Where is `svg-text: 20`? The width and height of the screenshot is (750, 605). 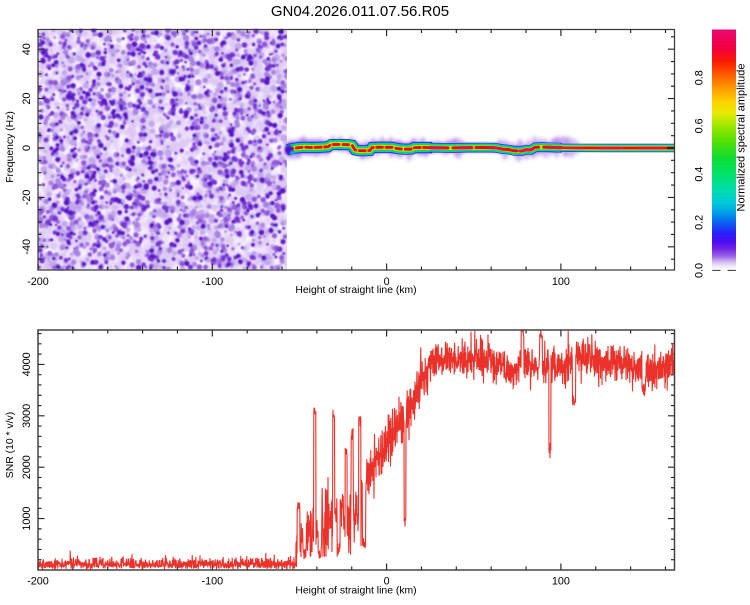 svg-text: 20 is located at coordinates (27, 99).